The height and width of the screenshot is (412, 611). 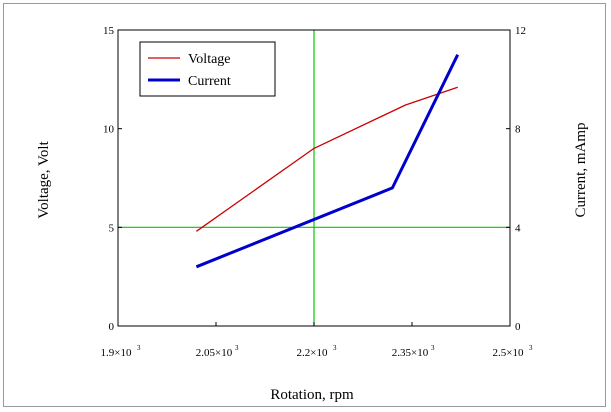 I want to click on legend-box, so click(x=207, y=69).